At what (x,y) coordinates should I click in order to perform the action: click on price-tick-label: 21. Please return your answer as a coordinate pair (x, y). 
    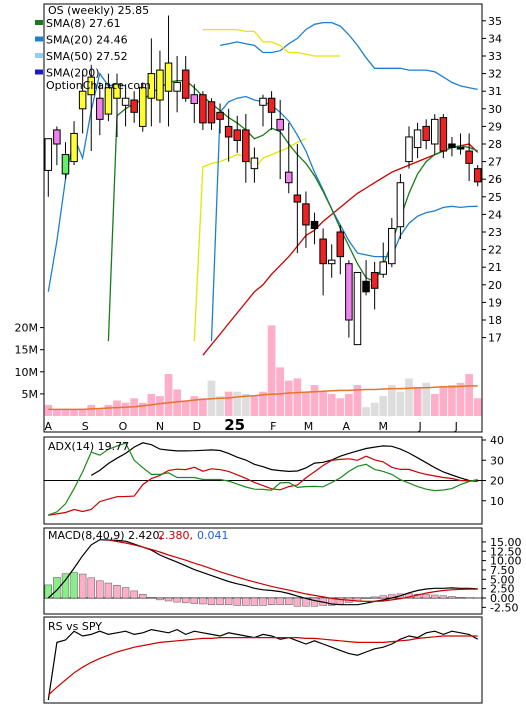
    Looking at the image, I should click on (495, 267).